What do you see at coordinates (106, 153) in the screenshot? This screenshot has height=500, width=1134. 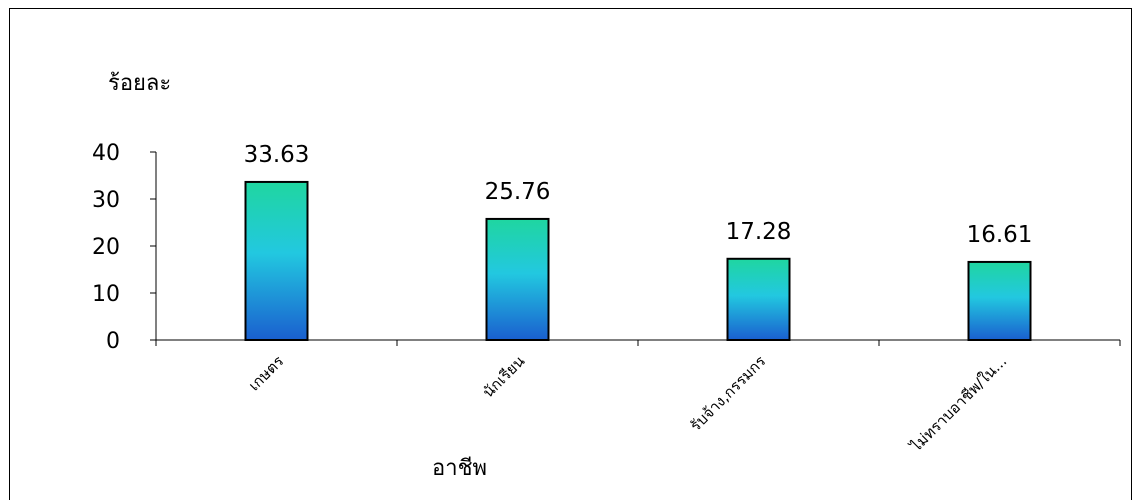 I see `y-tick-label: 40` at bounding box center [106, 153].